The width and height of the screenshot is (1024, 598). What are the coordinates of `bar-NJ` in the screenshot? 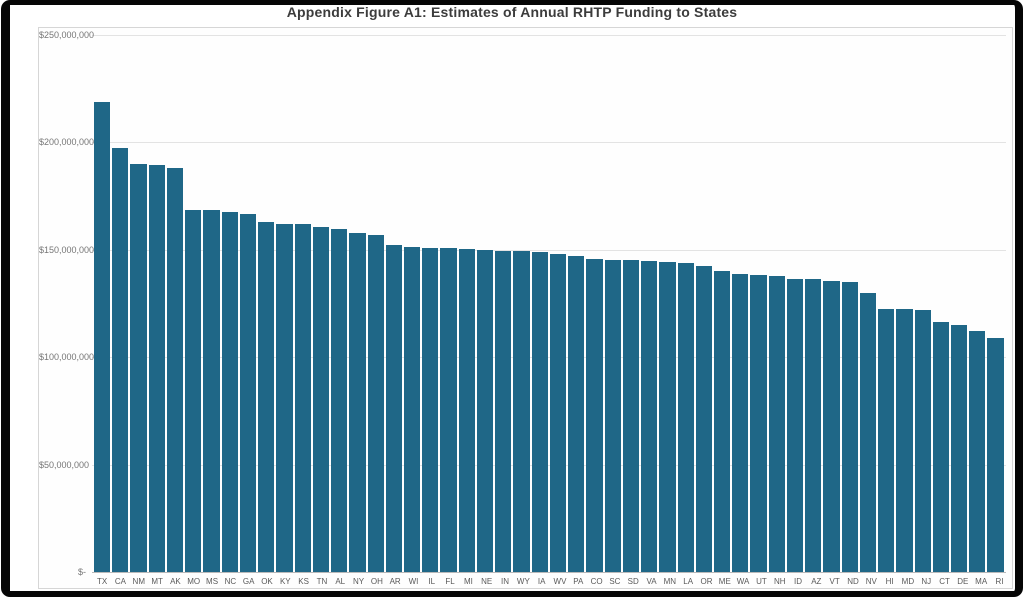 It's located at (922, 440).